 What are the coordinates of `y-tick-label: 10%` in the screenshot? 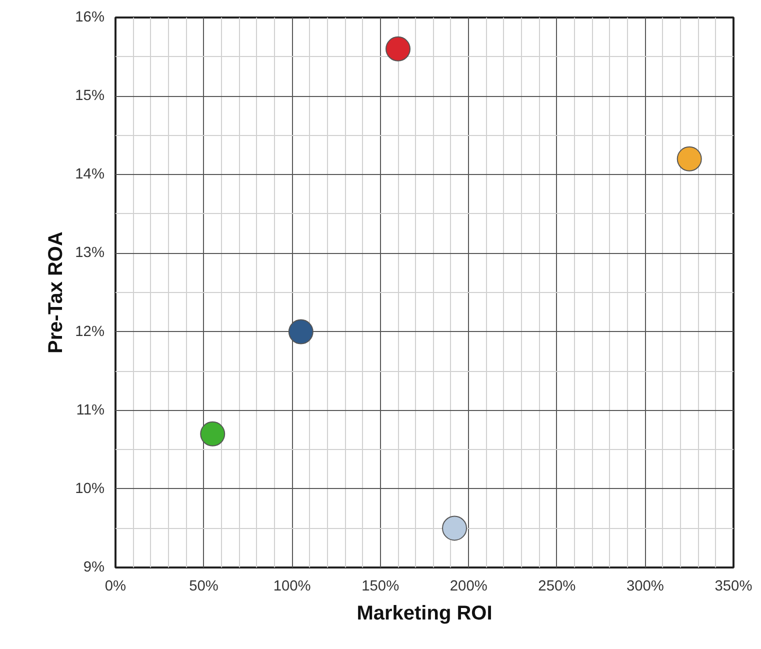 It's located at (90, 488).